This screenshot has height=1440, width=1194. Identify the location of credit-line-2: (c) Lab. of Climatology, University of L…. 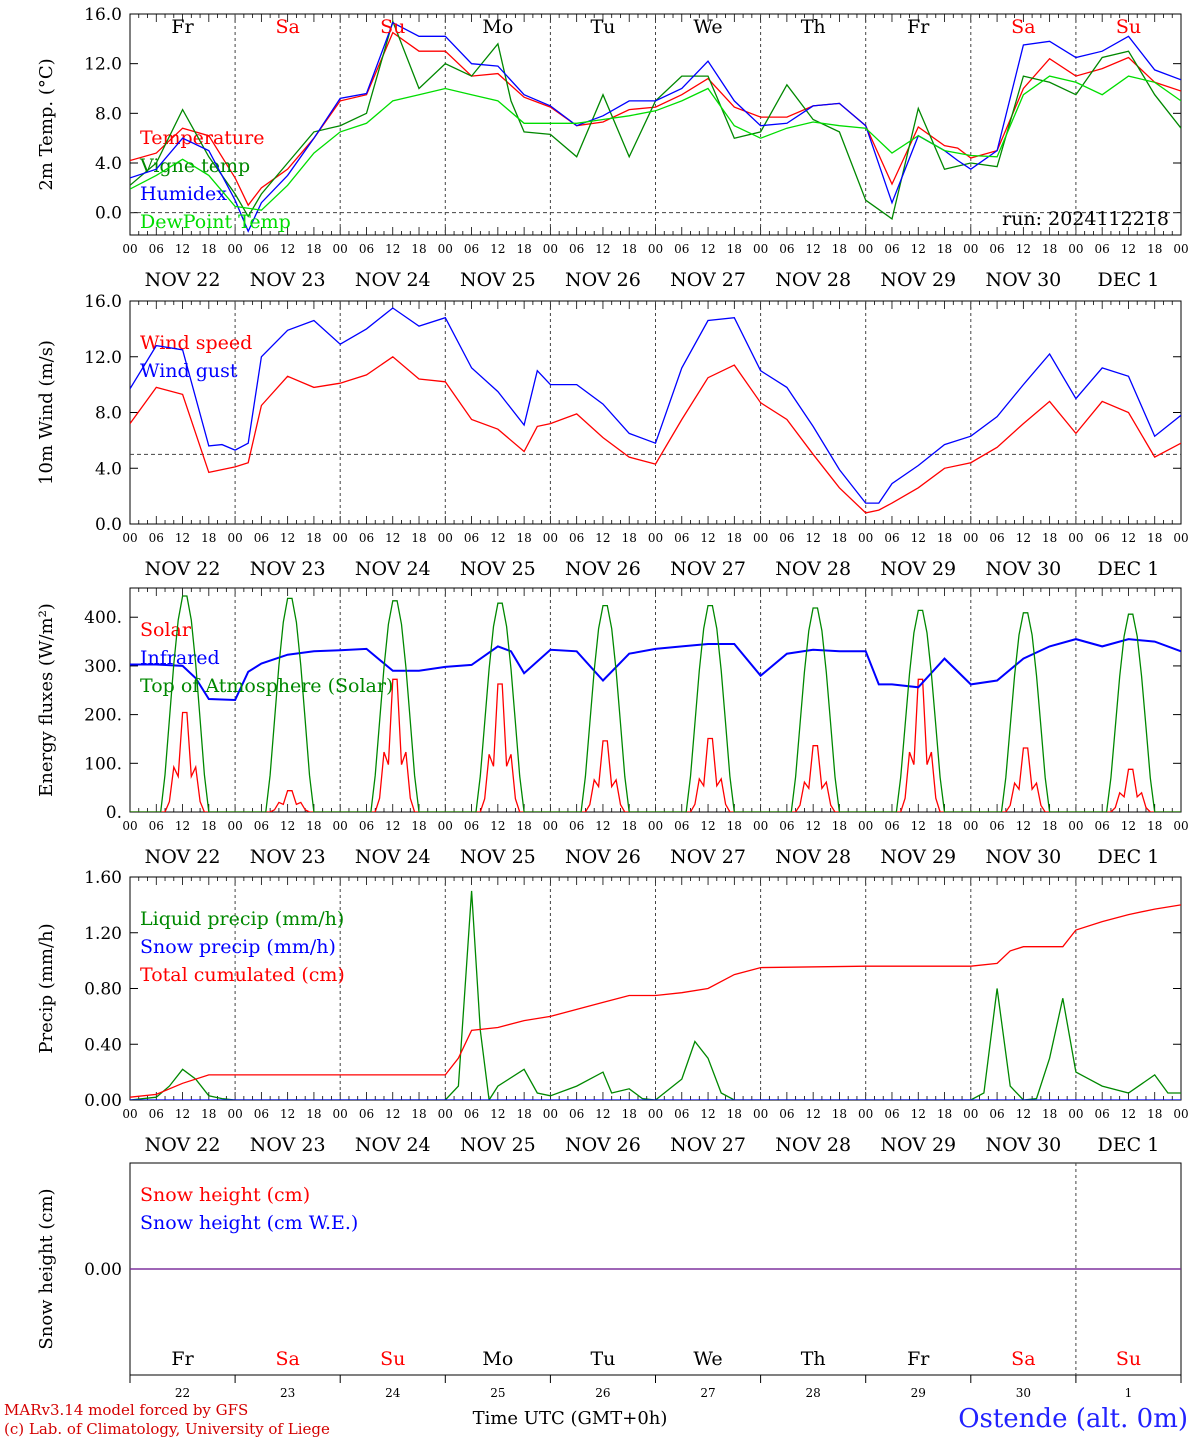
(167, 1429).